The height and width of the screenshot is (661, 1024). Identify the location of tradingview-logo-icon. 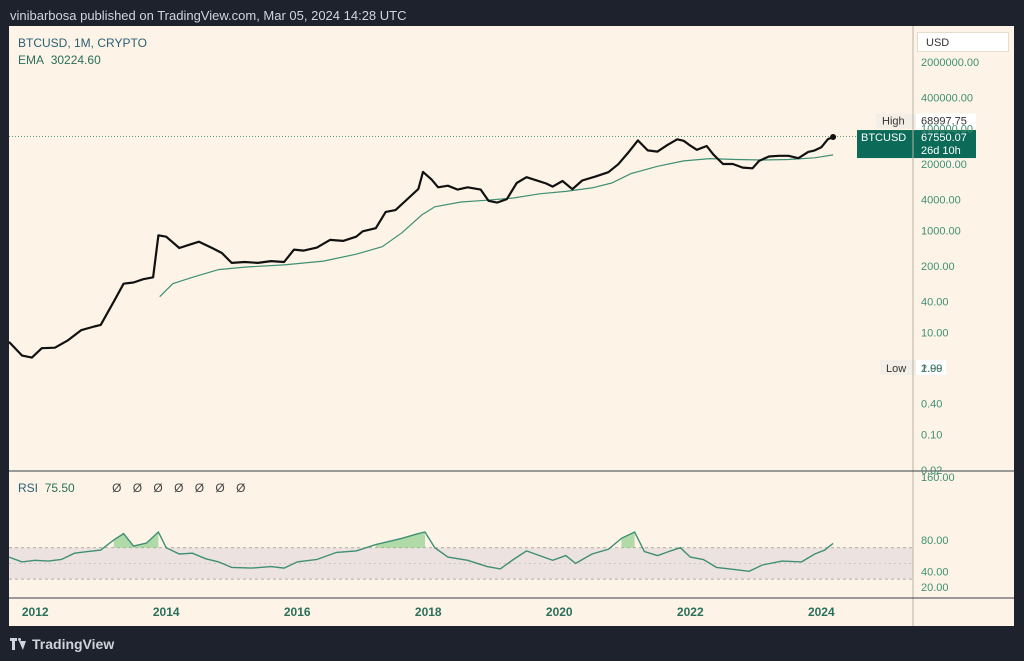
(18, 644).